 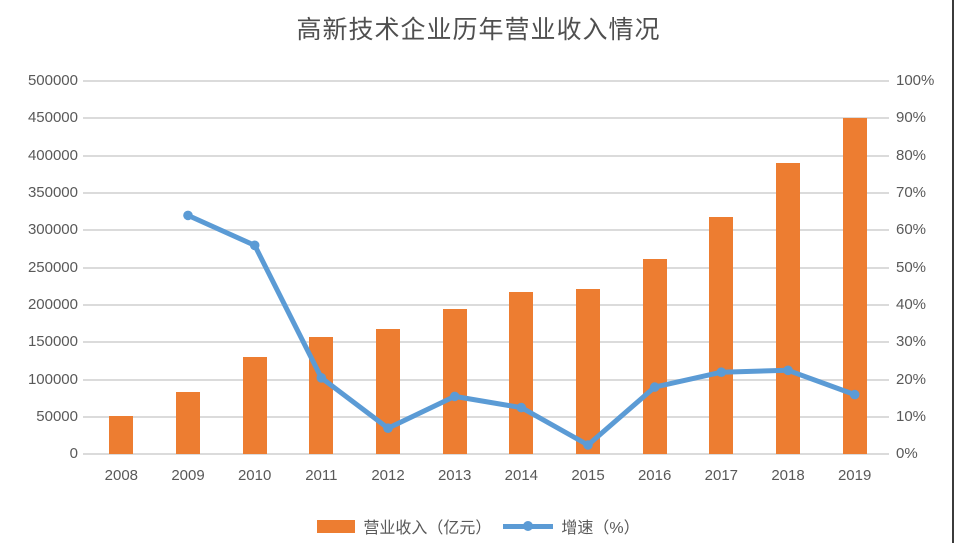 What do you see at coordinates (911, 416) in the screenshot?
I see `right-axis-tick-label: 10%` at bounding box center [911, 416].